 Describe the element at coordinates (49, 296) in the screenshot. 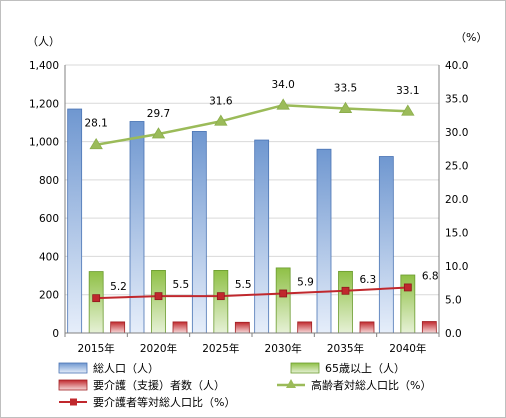

I see `left-tick-label: 200` at that location.